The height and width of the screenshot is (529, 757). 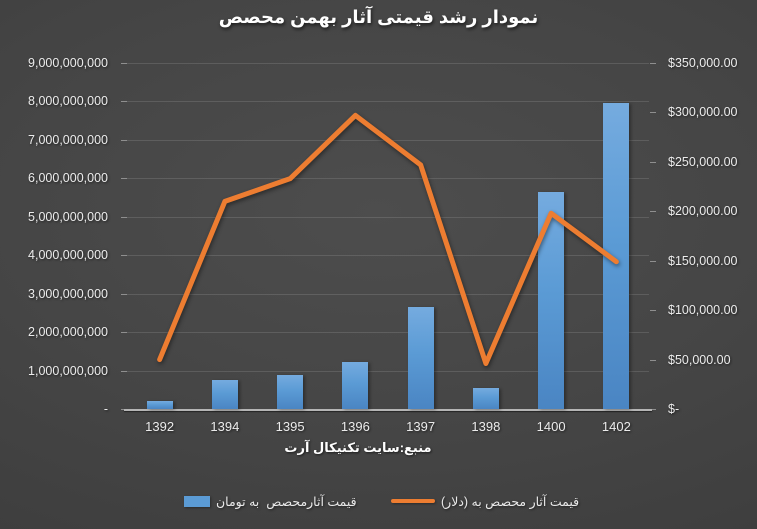 What do you see at coordinates (225, 426) in the screenshot?
I see `x-axis-label-1394: 1394` at bounding box center [225, 426].